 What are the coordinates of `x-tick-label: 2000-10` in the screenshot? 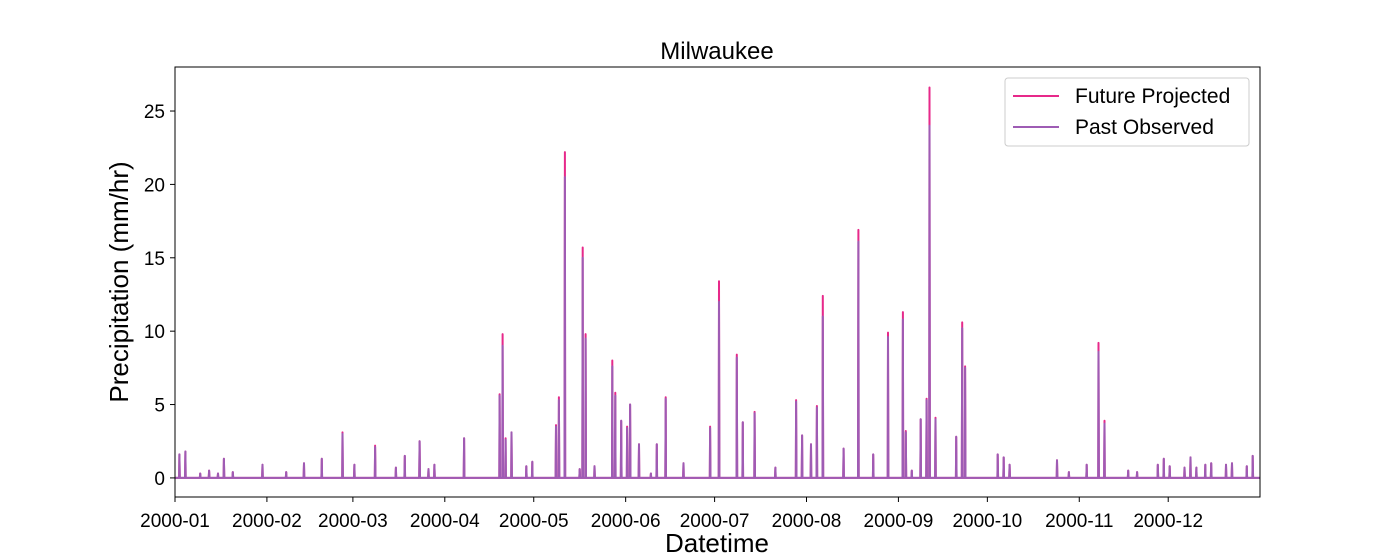 It's located at (987, 521).